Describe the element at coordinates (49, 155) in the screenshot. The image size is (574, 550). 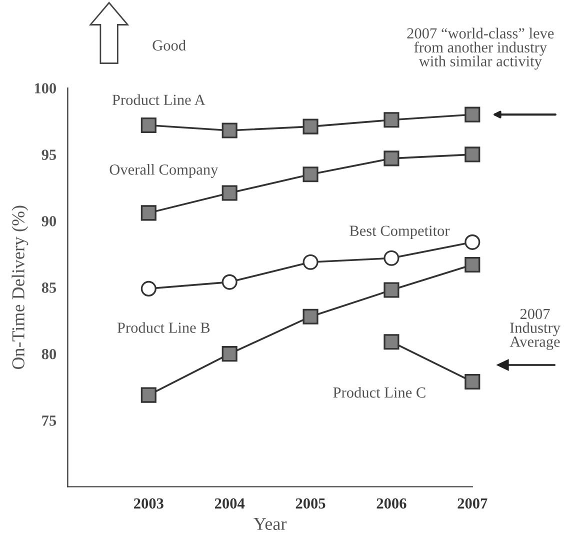
I see `y-tick-label: 95` at that location.